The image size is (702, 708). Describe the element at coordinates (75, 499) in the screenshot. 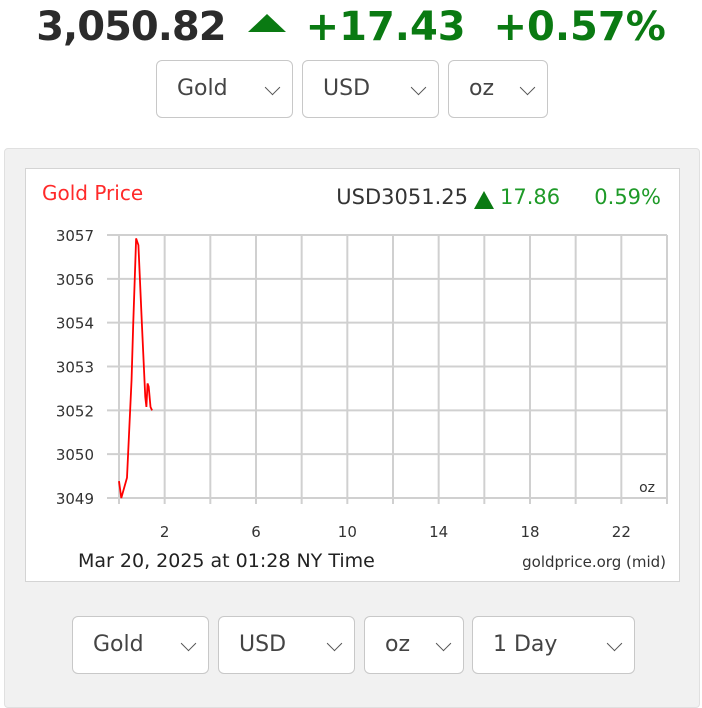

I see `y-tick-label: 3049` at that location.